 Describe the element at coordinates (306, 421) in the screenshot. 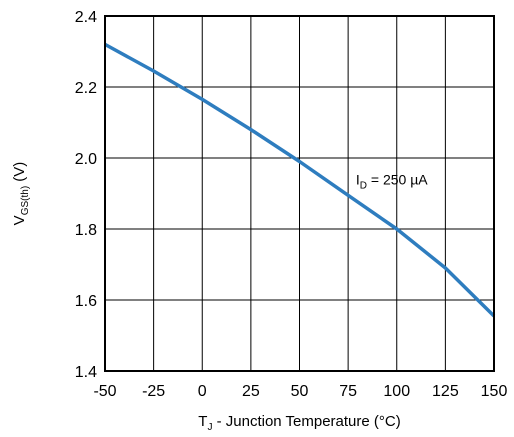

I see `x-axis-title-suffix: - Junction Temperature (°C)` at that location.